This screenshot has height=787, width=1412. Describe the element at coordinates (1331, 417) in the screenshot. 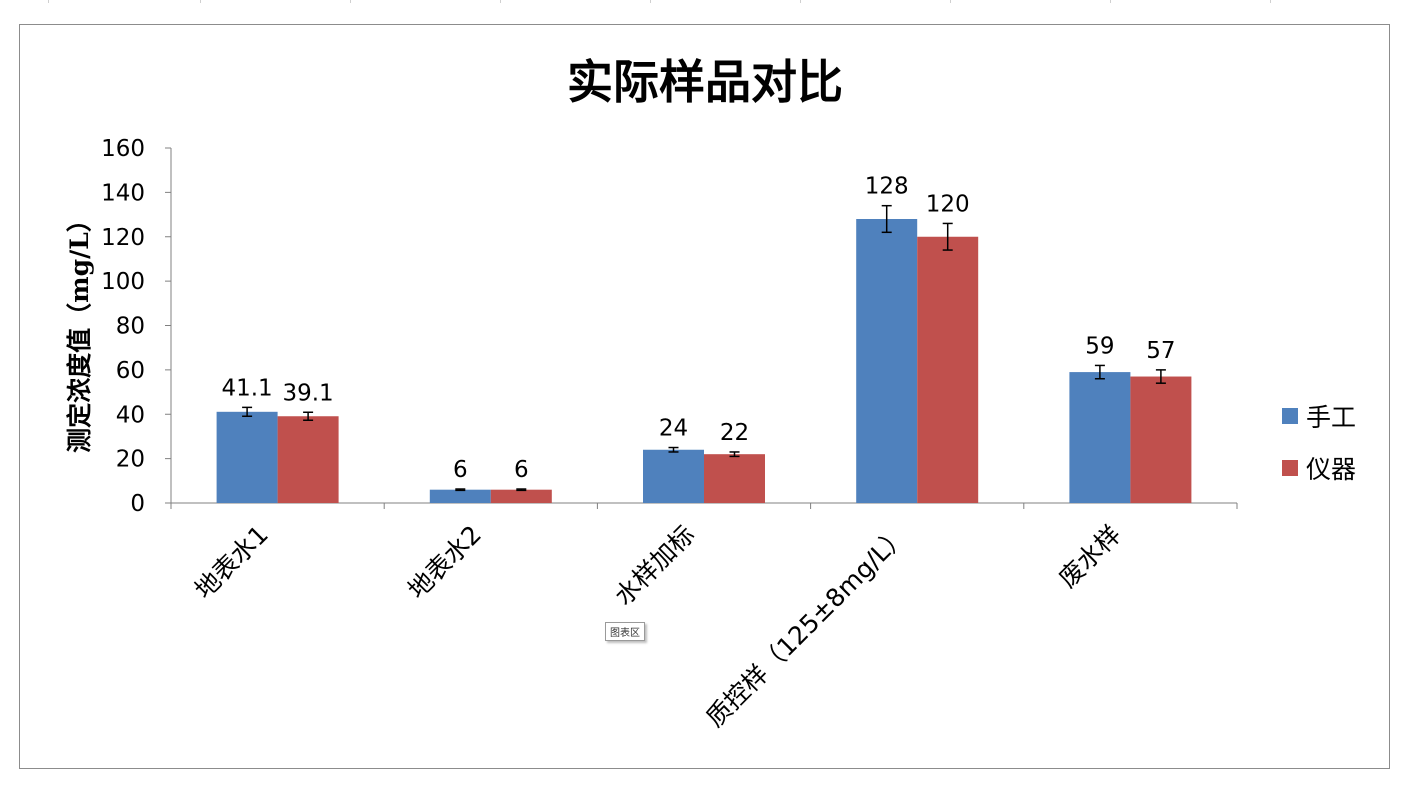

I see `legend-label: 手工` at that location.